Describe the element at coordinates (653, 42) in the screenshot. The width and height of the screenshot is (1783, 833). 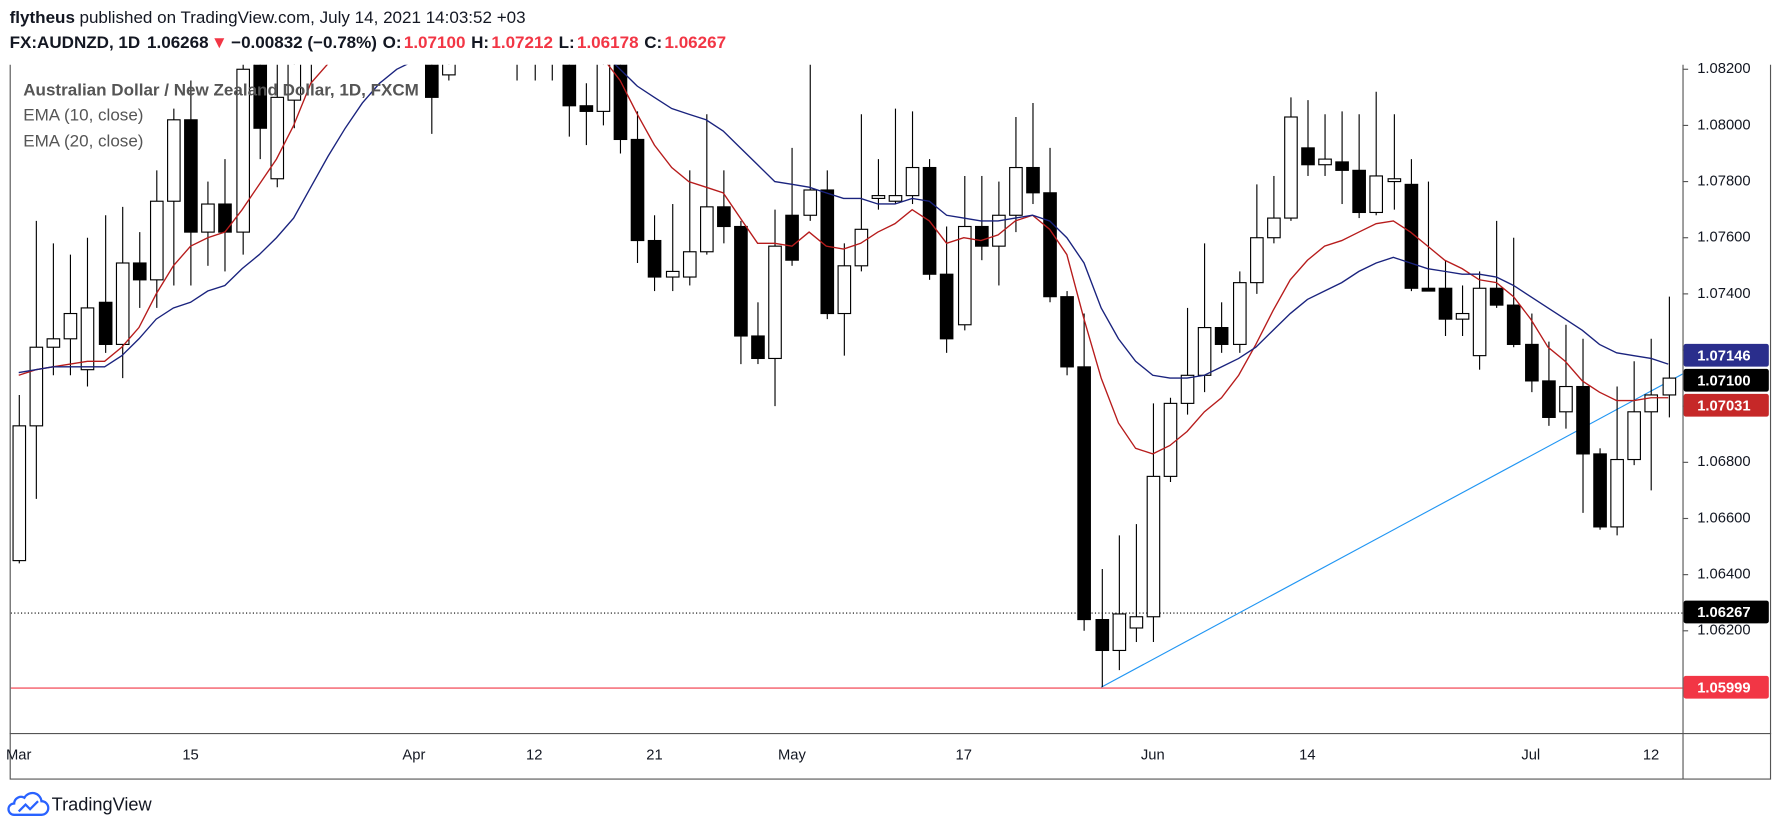
I see `close-label: C:` at that location.